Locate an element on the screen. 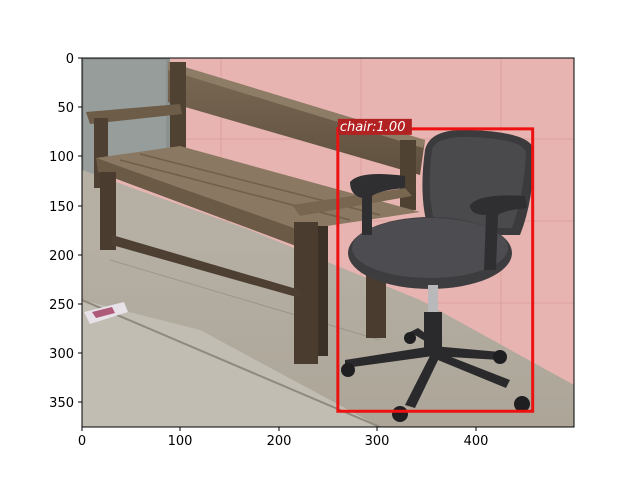  x-axis: 0 100 200 300 400 is located at coordinates (283, 438).